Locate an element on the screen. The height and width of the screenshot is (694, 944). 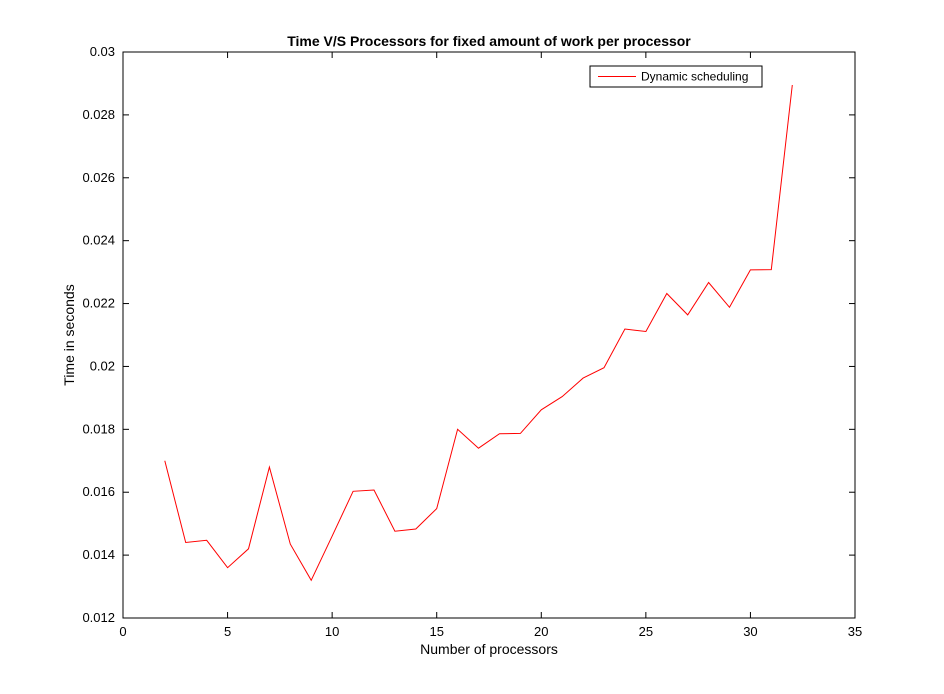
x-axis-label: Number of processors is located at coordinates (489, 649).